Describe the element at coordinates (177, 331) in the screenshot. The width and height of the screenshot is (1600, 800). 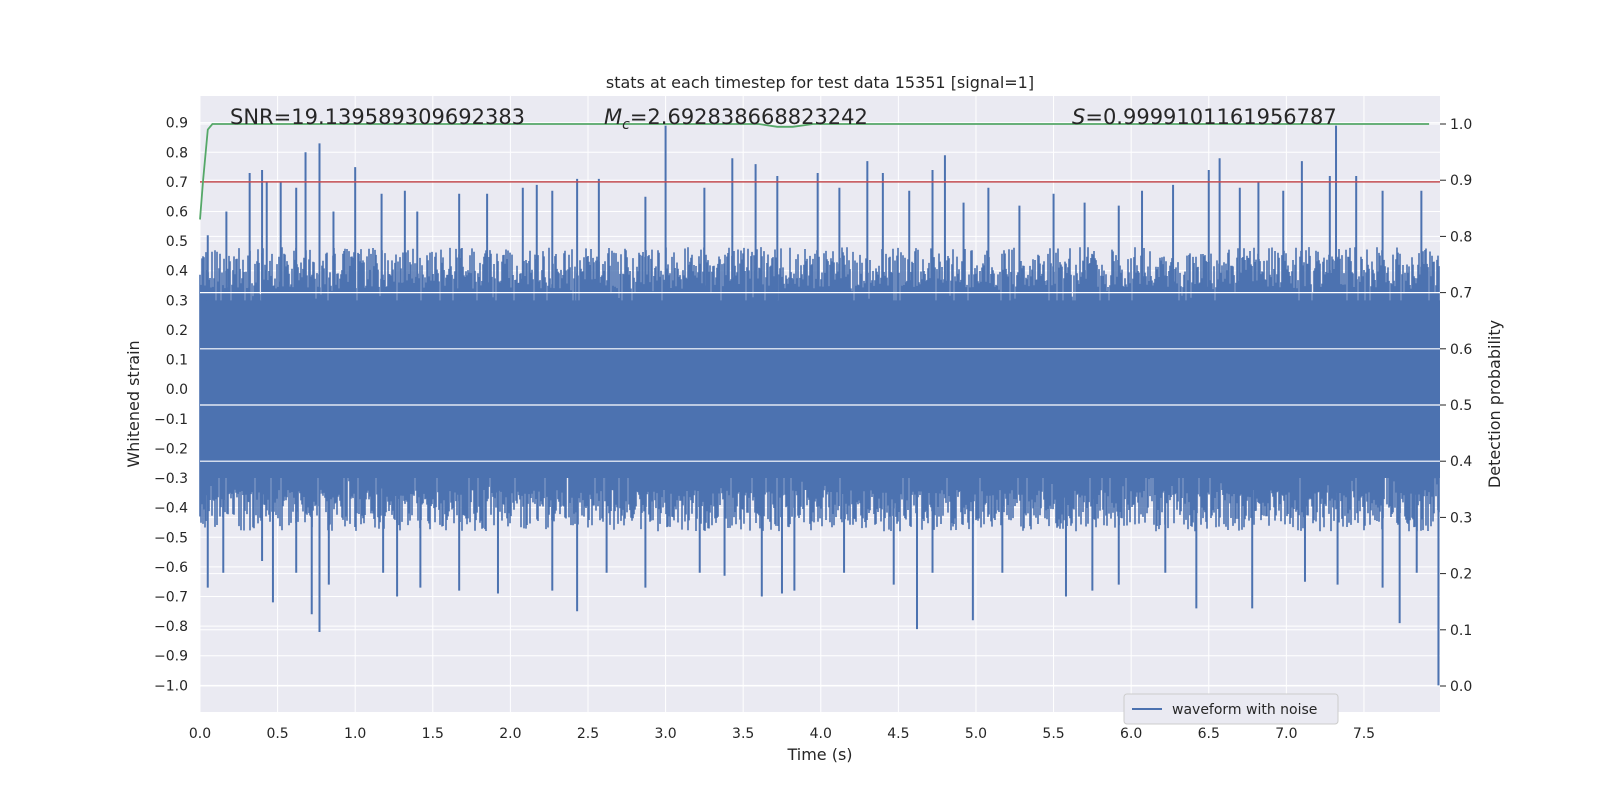
I see `y-left-tick-label: 0.2` at that location.